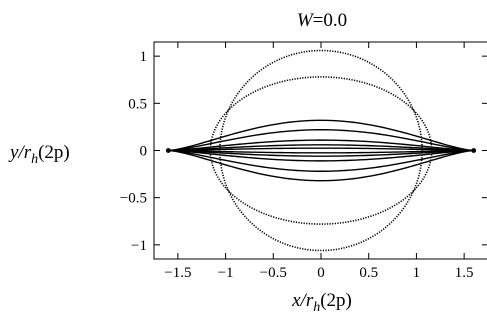 This screenshot has height=320, width=487. What do you see at coordinates (273, 273) in the screenshot?
I see `x-tick-label: −0.5` at bounding box center [273, 273].